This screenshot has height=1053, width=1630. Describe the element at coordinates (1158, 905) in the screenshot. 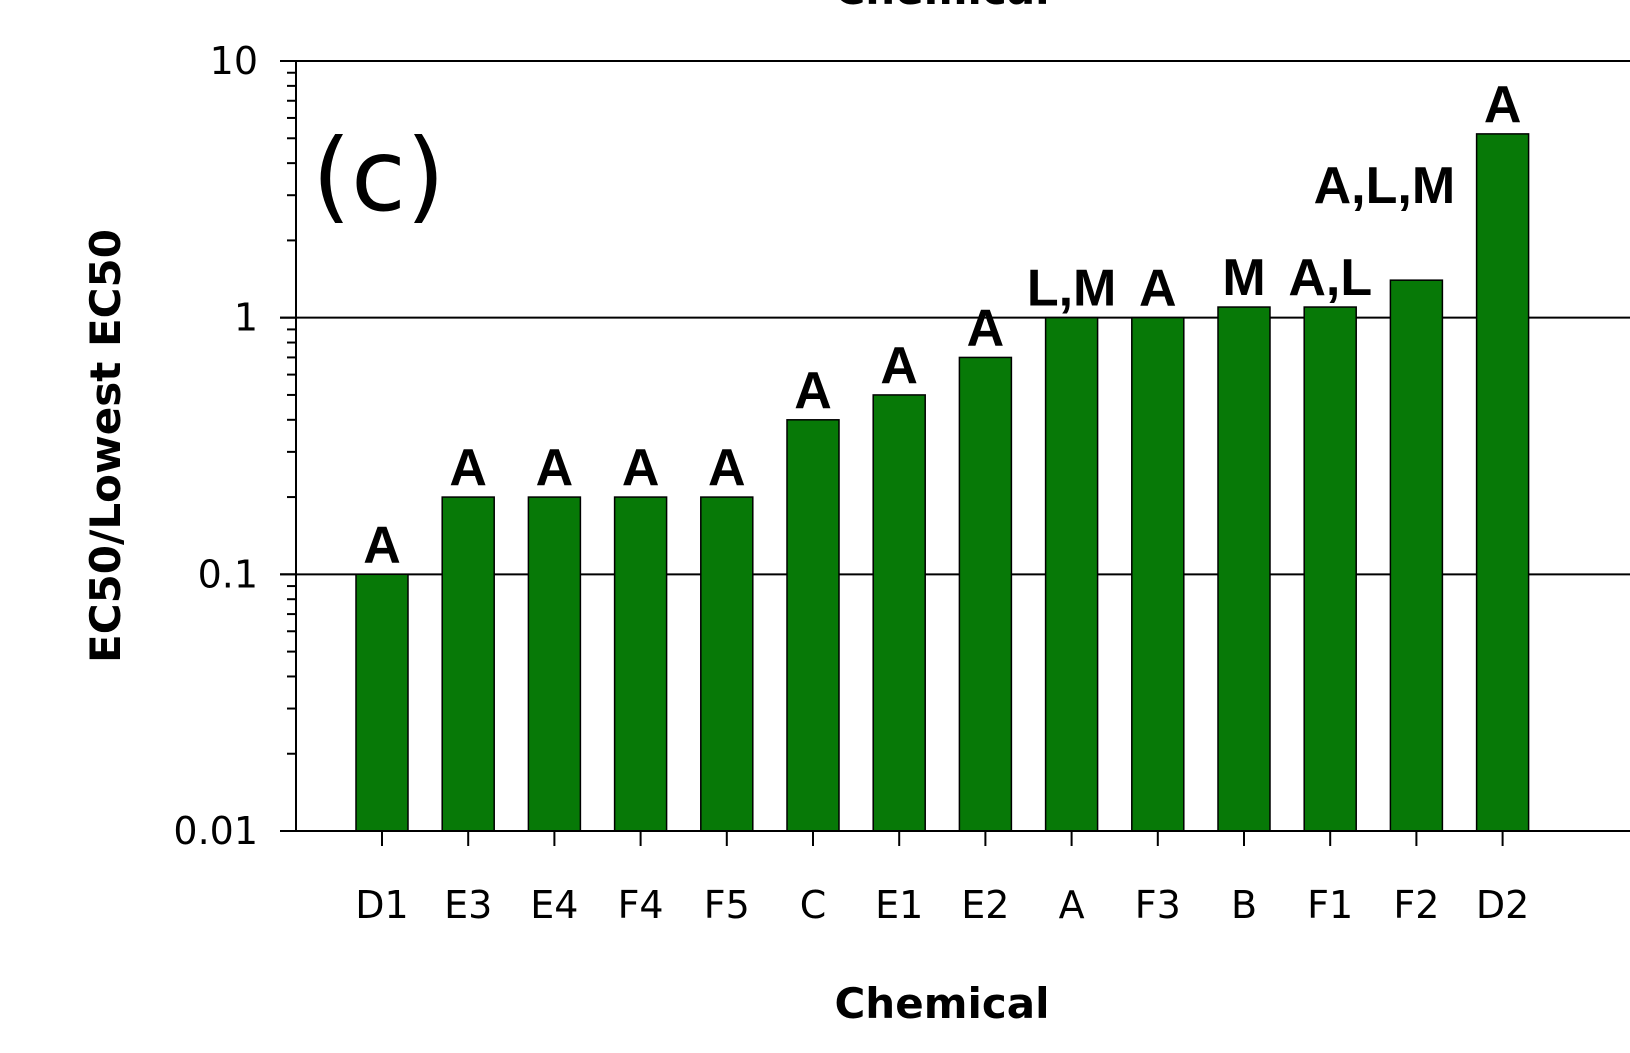

I see `x-tick-label: F3` at that location.